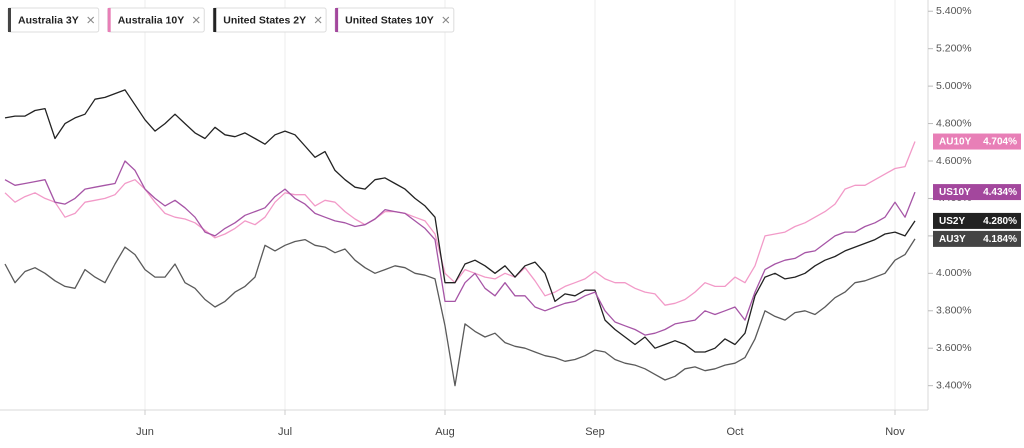 This screenshot has width=1024, height=448. Describe the element at coordinates (955, 192) in the screenshot. I see `badge-name: US10Y` at that location.